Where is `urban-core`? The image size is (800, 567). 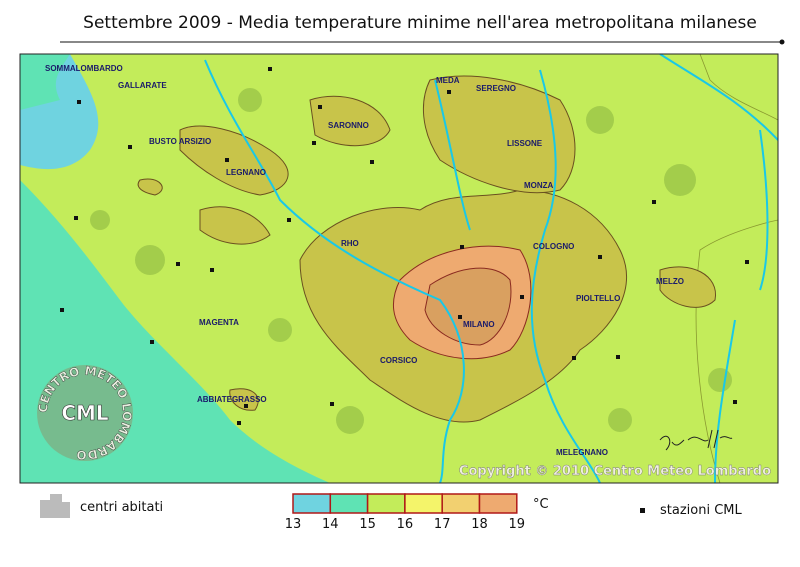 urban-core is located at coordinates (462, 302).